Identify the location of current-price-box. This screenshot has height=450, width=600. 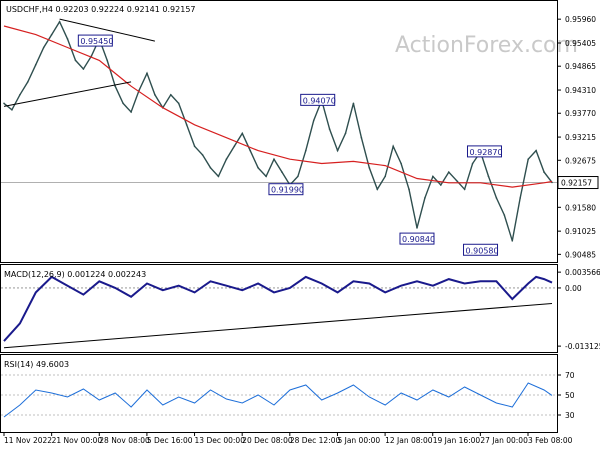
(578, 183).